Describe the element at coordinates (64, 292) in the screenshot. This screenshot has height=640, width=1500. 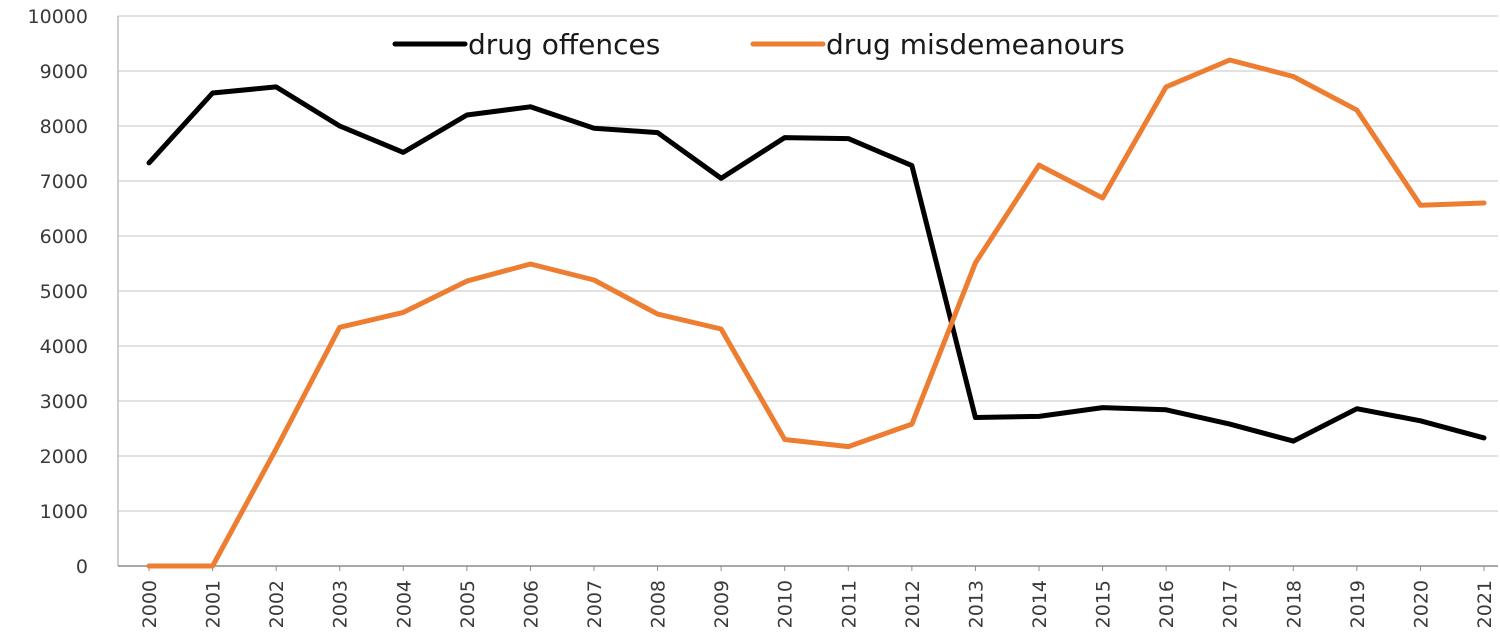
I see `y-tick-label: 5000` at that location.